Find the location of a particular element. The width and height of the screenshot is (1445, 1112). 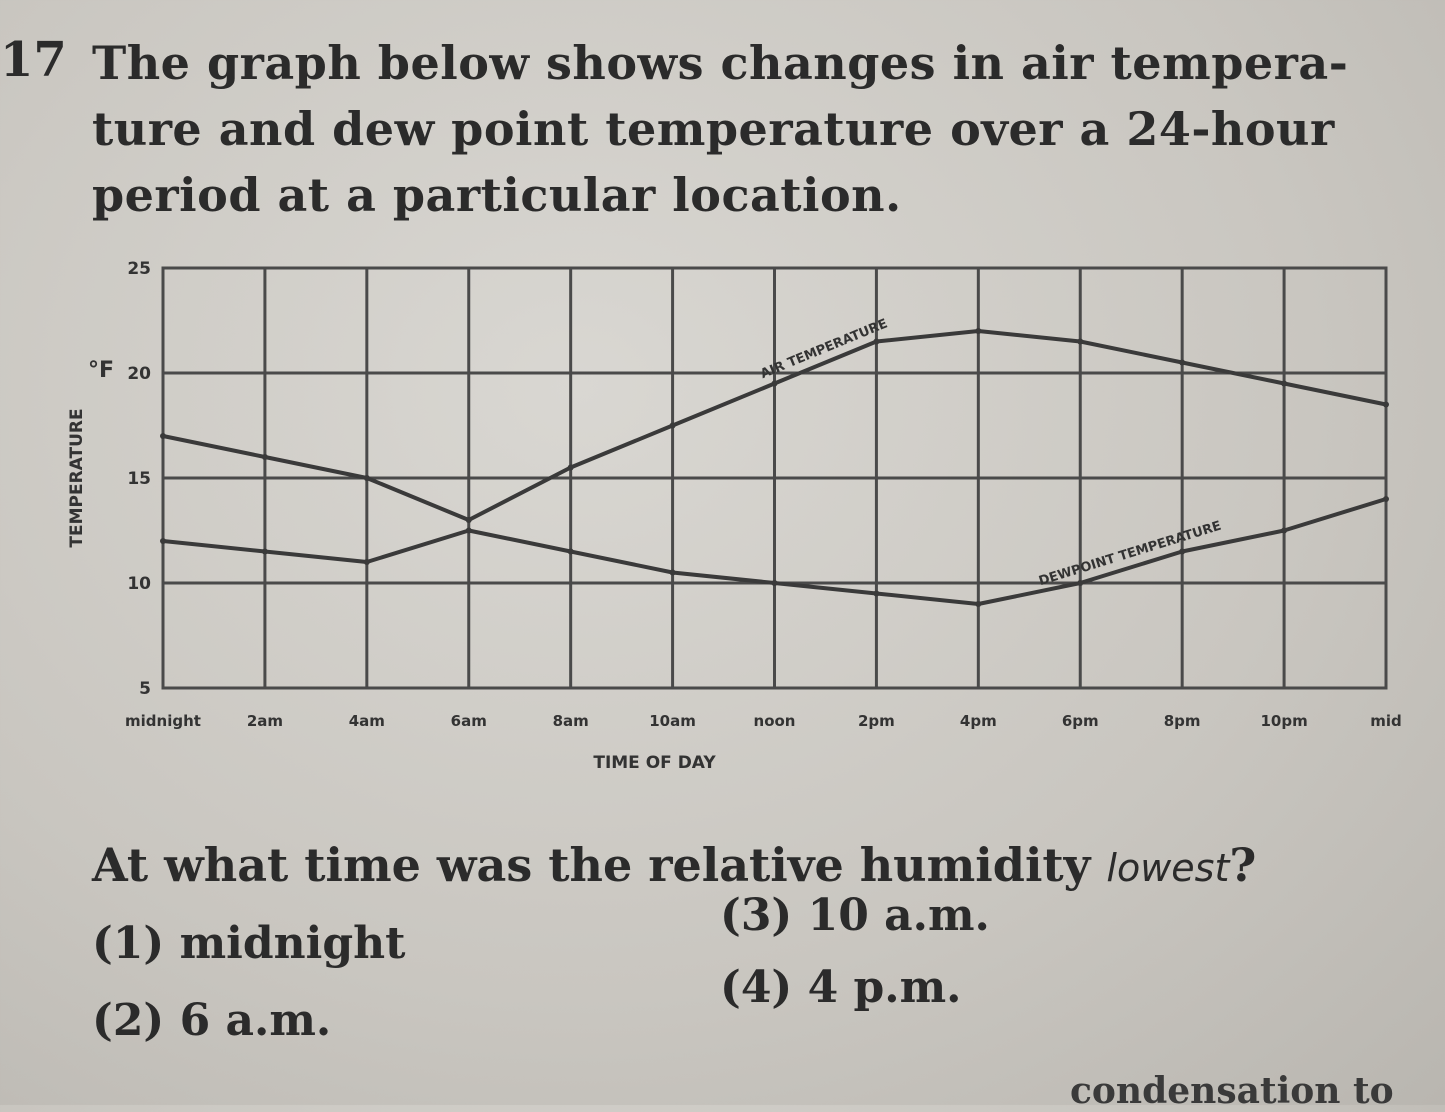

question-number: 17 is located at coordinates (33, 60).